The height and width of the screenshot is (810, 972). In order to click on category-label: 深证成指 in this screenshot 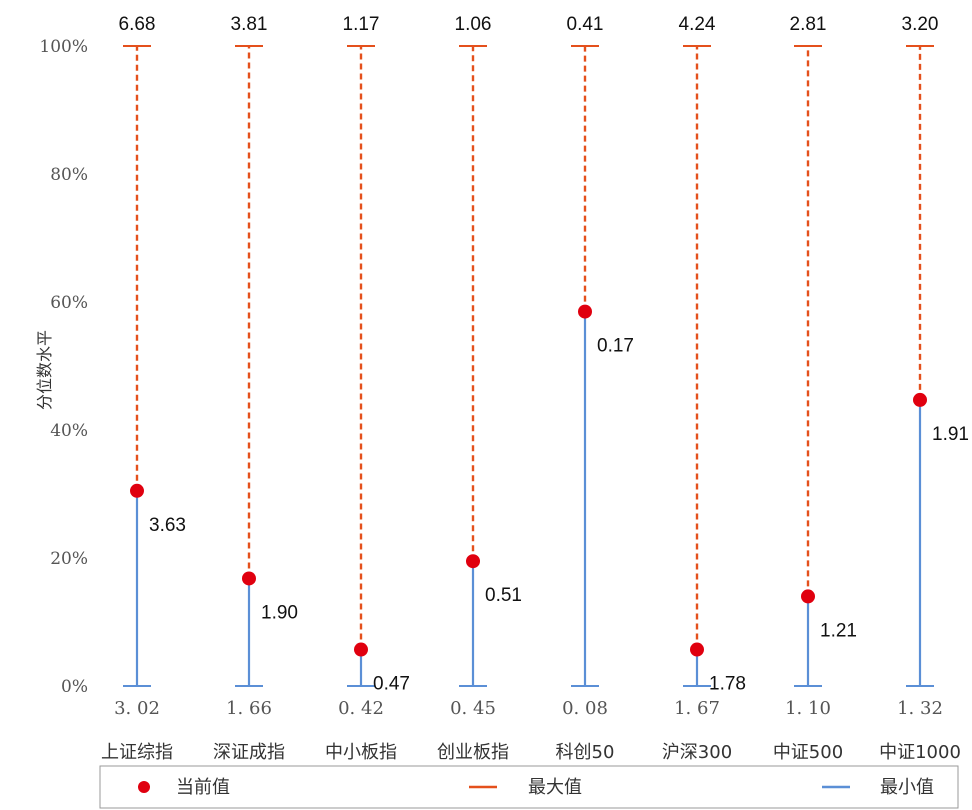, I will do `click(249, 752)`.